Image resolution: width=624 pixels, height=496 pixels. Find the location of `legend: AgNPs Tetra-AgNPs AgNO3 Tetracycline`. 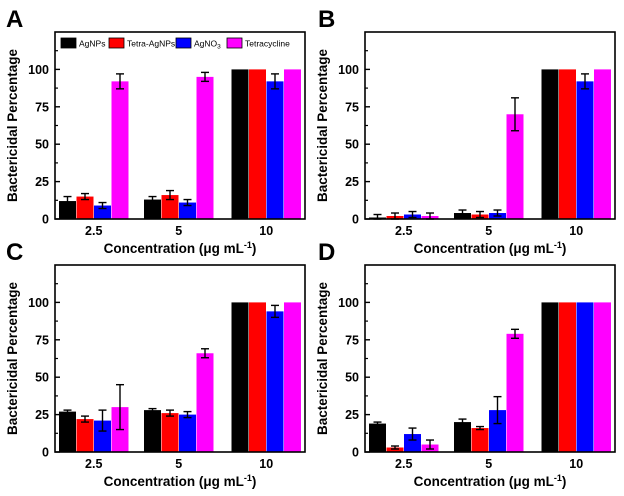

legend: AgNPs Tetra-AgNPs AgNO3 Tetracycline is located at coordinates (175, 44).